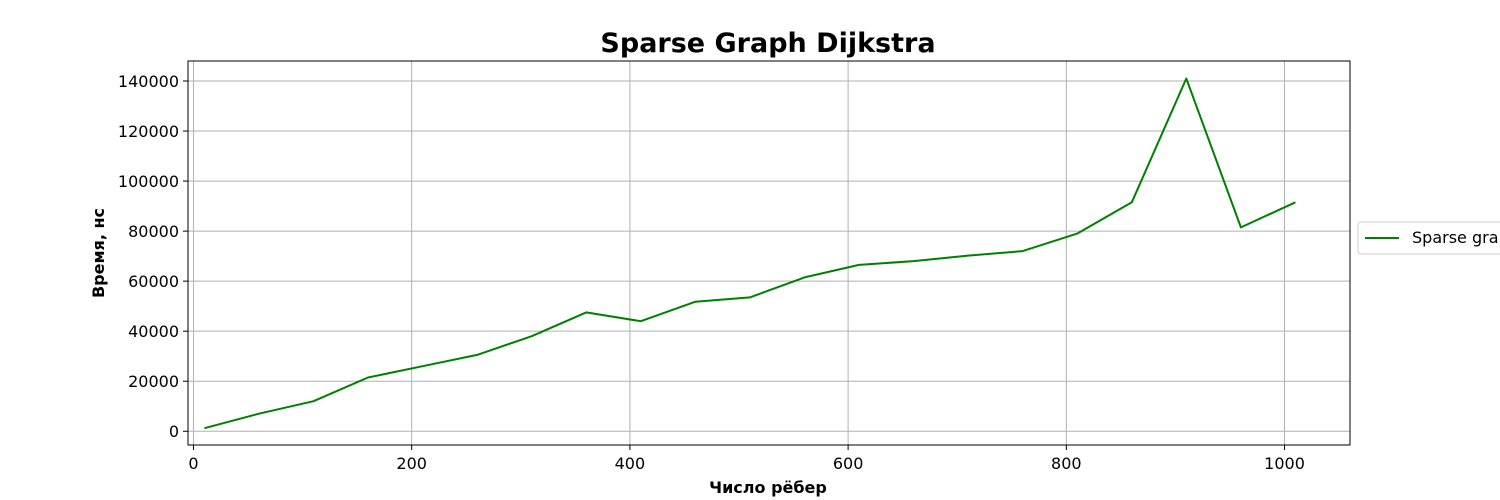  What do you see at coordinates (148, 81) in the screenshot?
I see `y-tick-label: 140000` at bounding box center [148, 81].